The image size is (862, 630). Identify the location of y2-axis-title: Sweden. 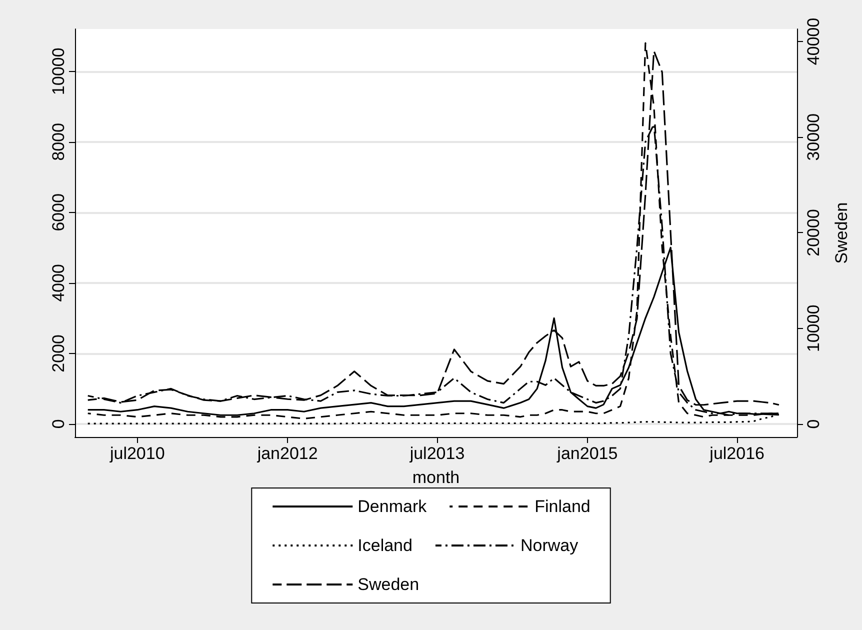
(841, 233).